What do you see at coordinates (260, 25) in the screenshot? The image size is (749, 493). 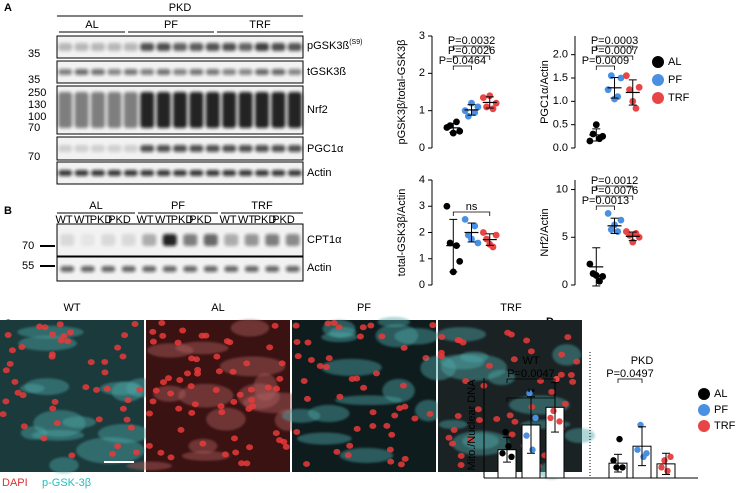 I see `group-label: TRF` at bounding box center [260, 25].